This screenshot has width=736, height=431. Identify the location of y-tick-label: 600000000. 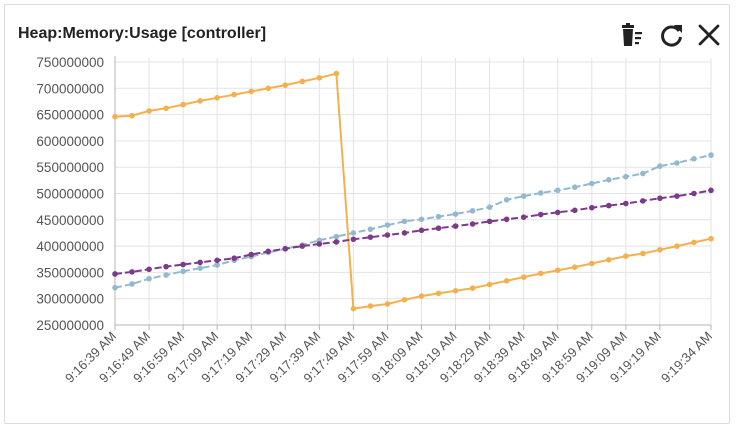
(70, 141).